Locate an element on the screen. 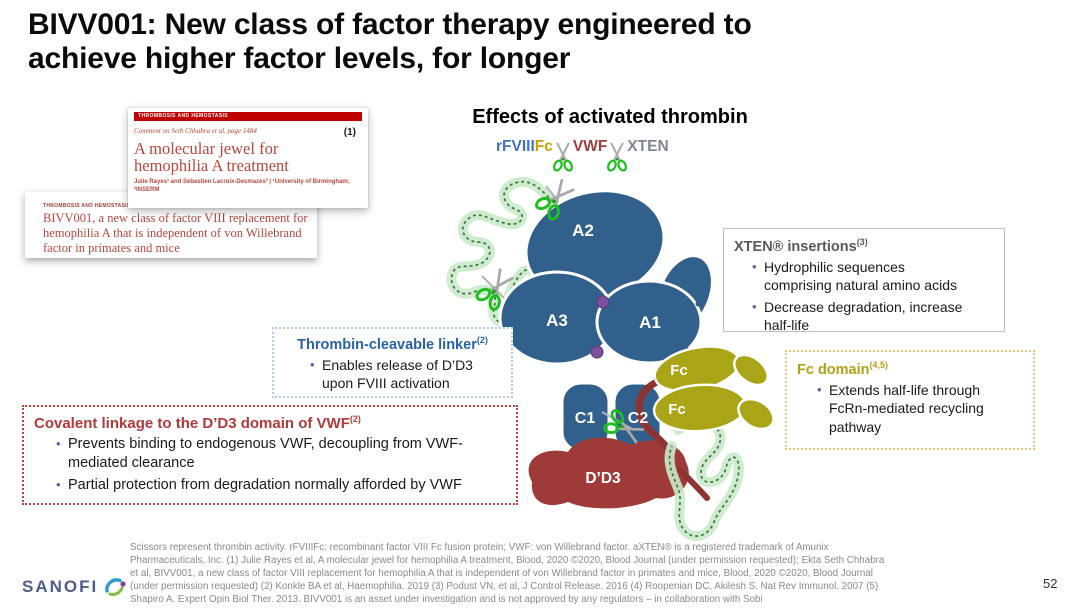  c2-domain-label: C2 is located at coordinates (638, 418).